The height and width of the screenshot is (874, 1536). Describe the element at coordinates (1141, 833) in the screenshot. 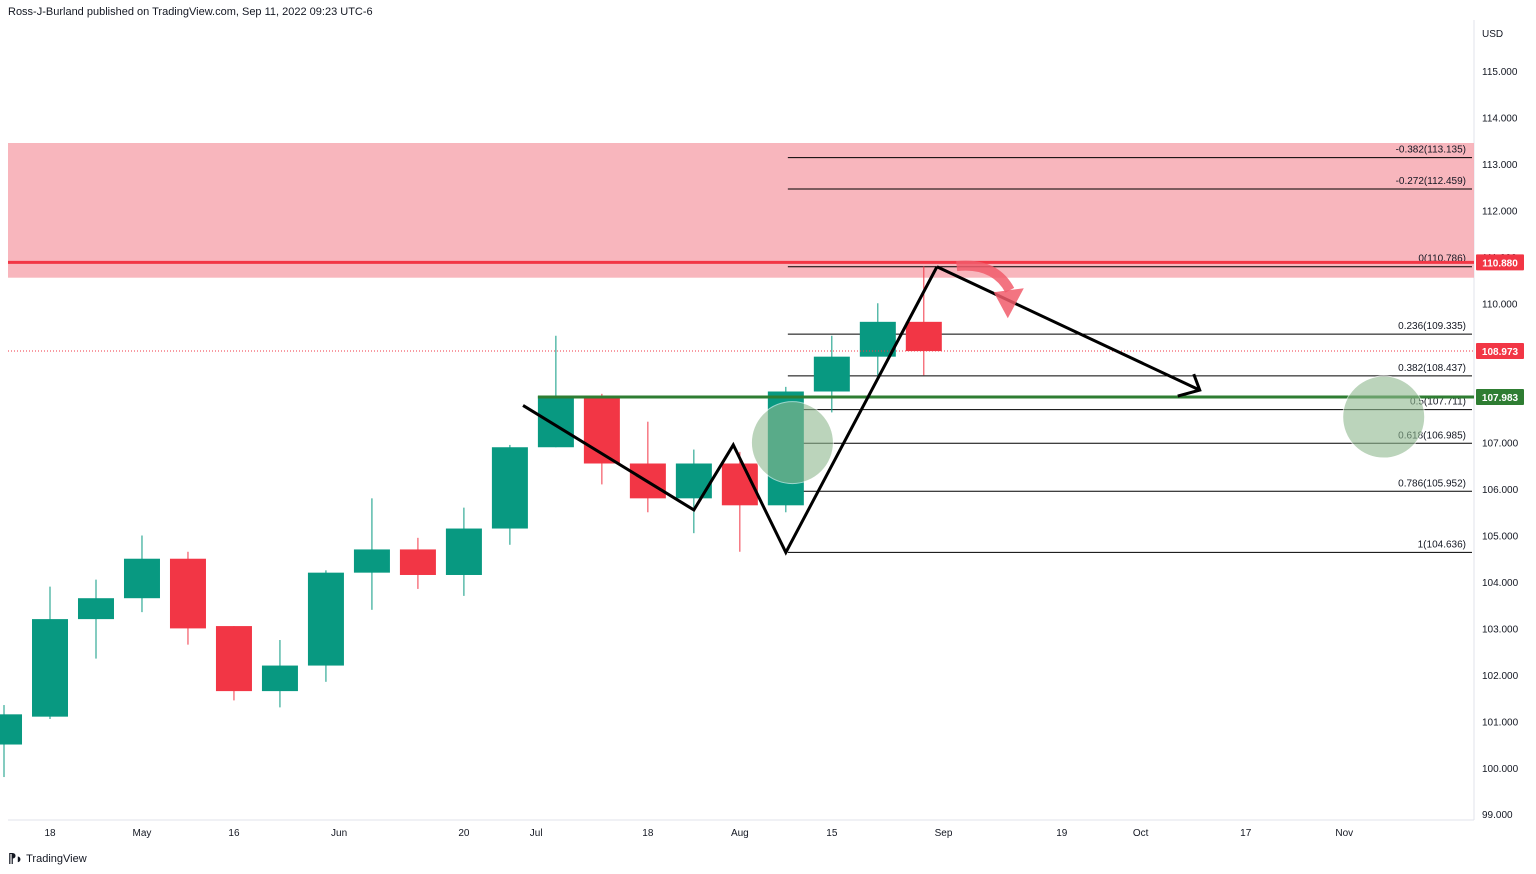

I see `x-tick-label: Oct` at that location.